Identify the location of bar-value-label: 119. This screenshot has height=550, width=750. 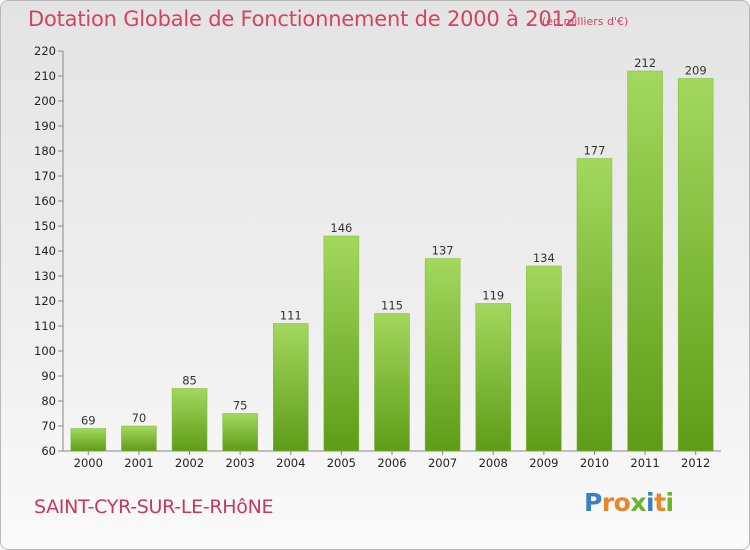
(493, 296).